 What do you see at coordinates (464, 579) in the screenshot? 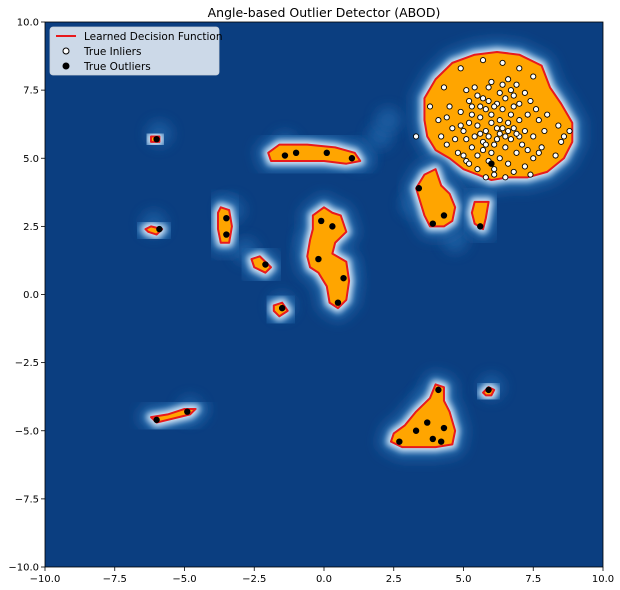
I see `x-tick-label: 5.0` at bounding box center [464, 579].